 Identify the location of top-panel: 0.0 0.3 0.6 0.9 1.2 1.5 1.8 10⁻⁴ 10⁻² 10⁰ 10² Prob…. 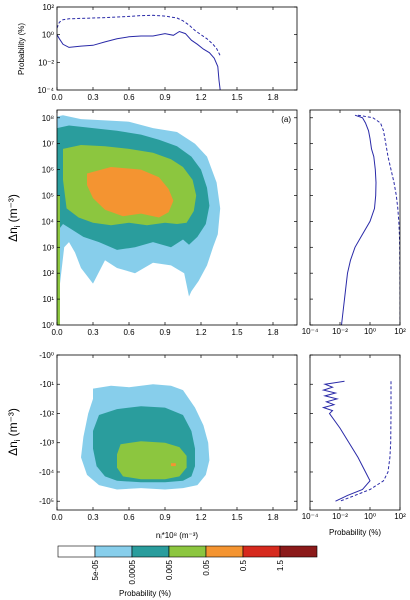
(157, 52).